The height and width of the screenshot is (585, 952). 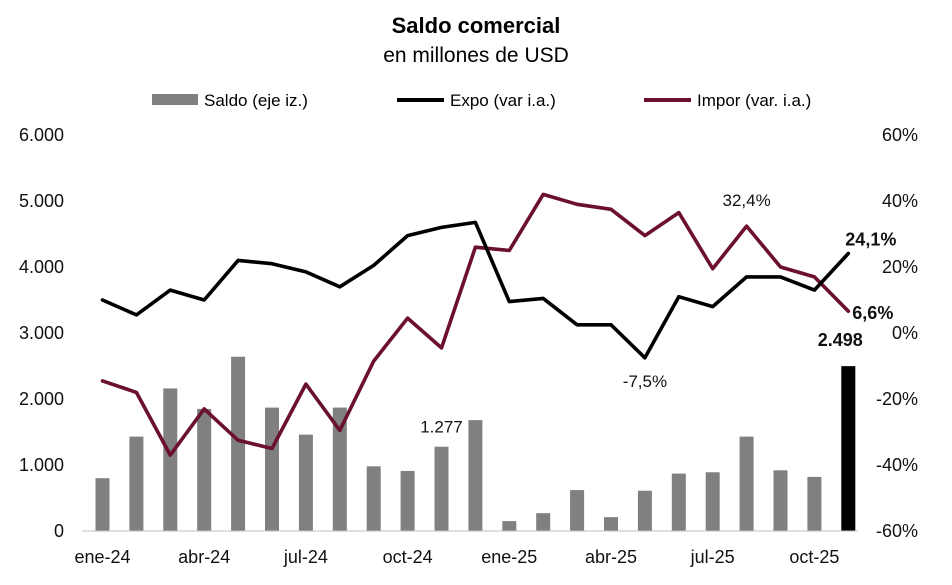 What do you see at coordinates (256, 100) in the screenshot?
I see `legend-label-saldo: Saldo (eje iz.)` at bounding box center [256, 100].